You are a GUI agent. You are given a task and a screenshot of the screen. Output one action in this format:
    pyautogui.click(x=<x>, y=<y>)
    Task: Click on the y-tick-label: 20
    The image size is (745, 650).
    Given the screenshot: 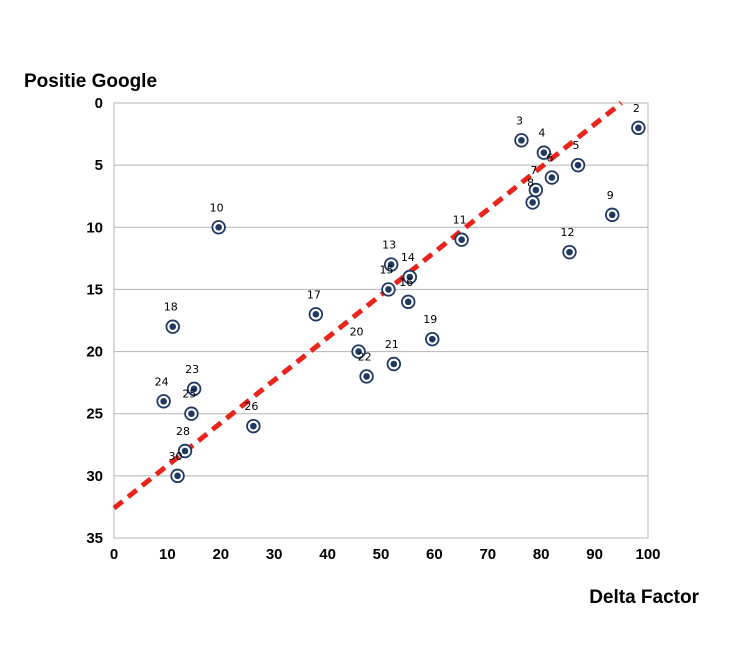 What is the action you would take?
    pyautogui.click(x=94, y=352)
    